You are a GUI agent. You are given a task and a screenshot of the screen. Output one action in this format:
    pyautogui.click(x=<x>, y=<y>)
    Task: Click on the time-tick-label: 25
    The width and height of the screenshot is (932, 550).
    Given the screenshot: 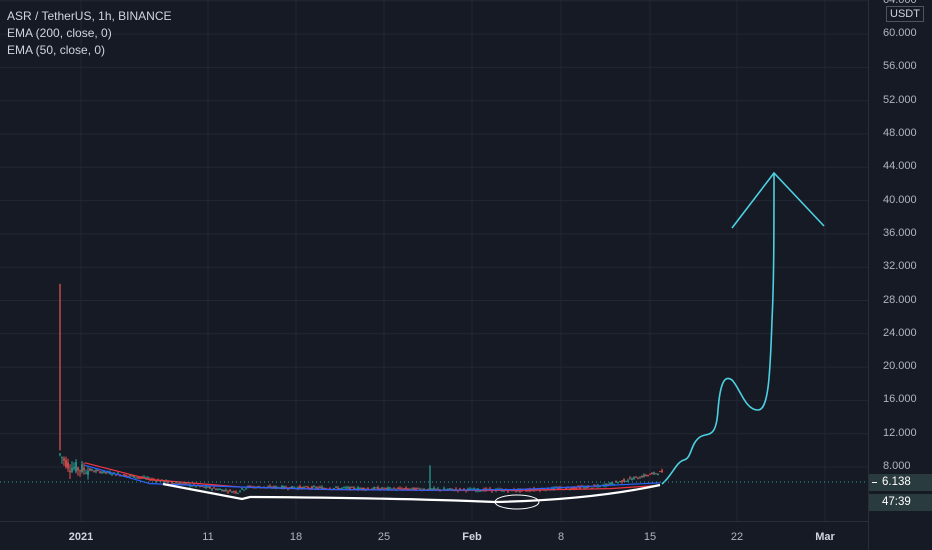 What is the action you would take?
    pyautogui.click(x=384, y=537)
    